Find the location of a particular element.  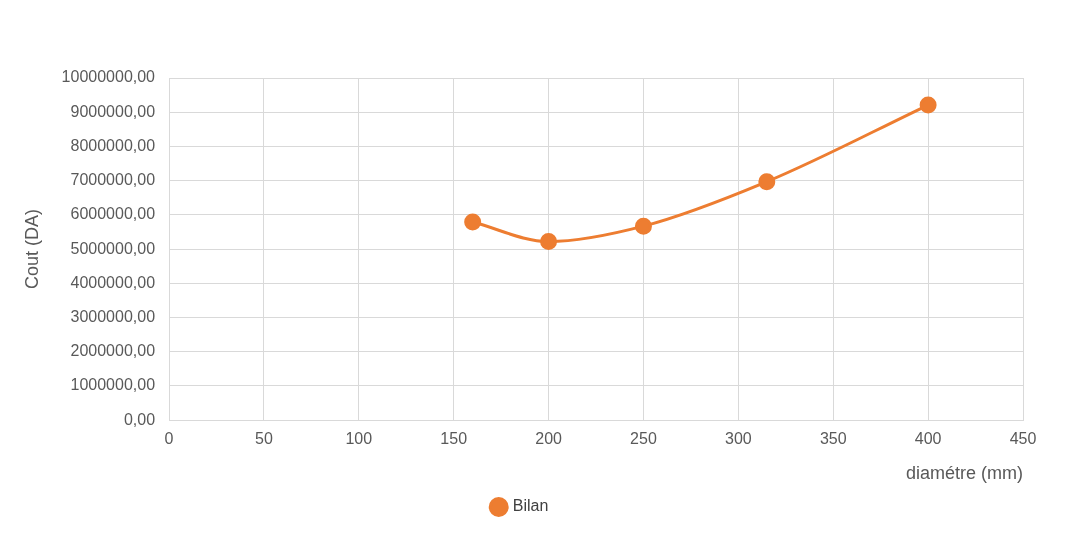

x-tick-label: 350 is located at coordinates (833, 439).